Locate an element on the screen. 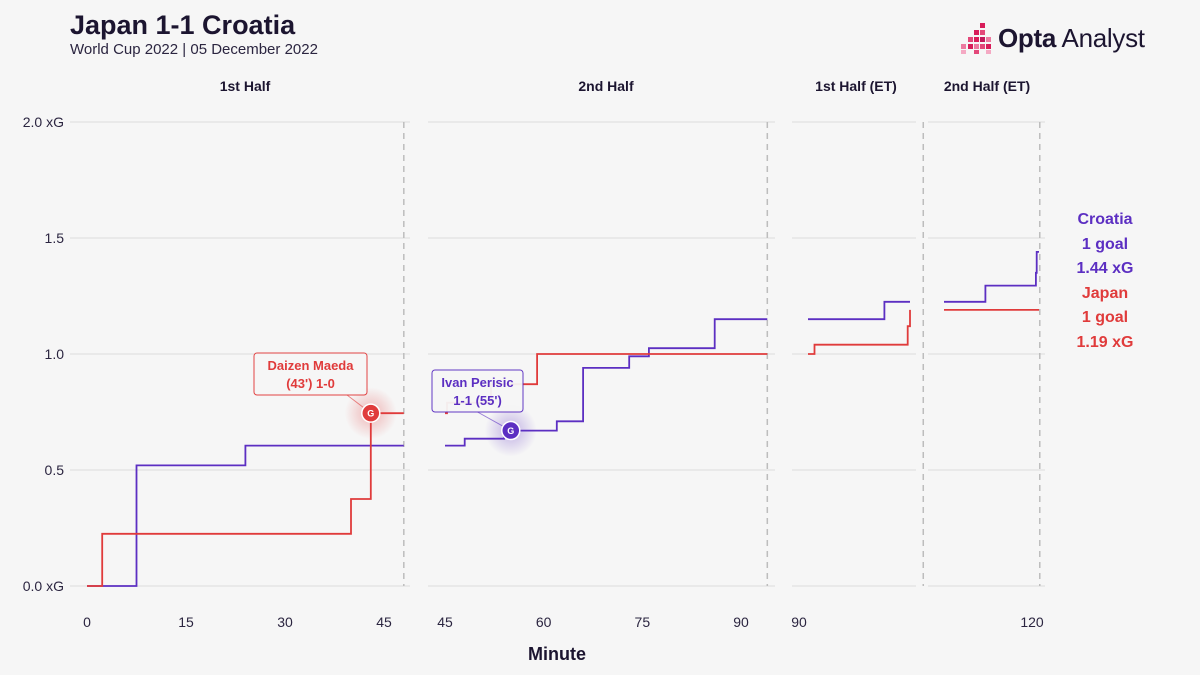  japan-summary-name: Japan is located at coordinates (1105, 293).